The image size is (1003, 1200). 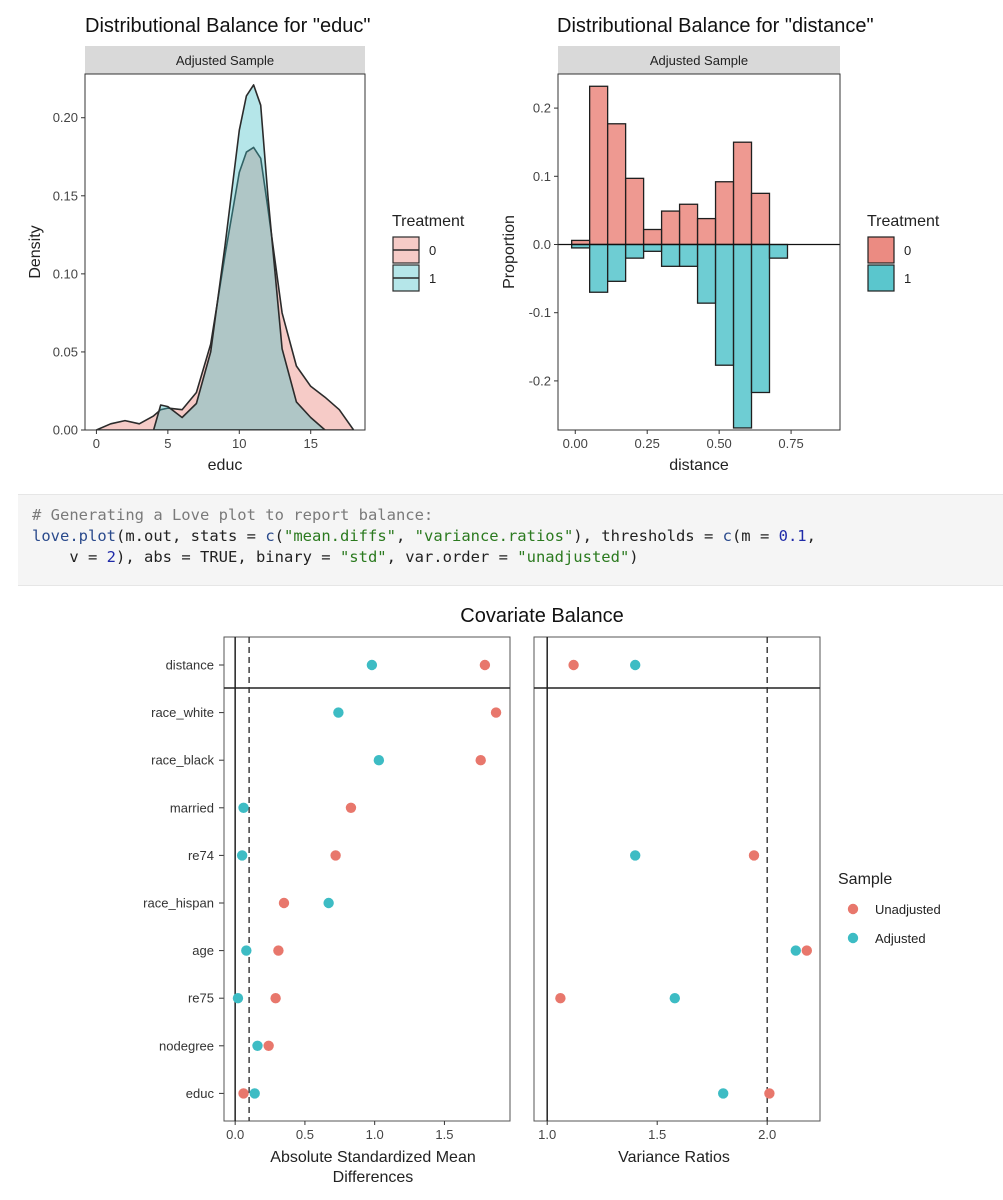 I want to click on y-tick-label: 0.1, so click(x=542, y=176).